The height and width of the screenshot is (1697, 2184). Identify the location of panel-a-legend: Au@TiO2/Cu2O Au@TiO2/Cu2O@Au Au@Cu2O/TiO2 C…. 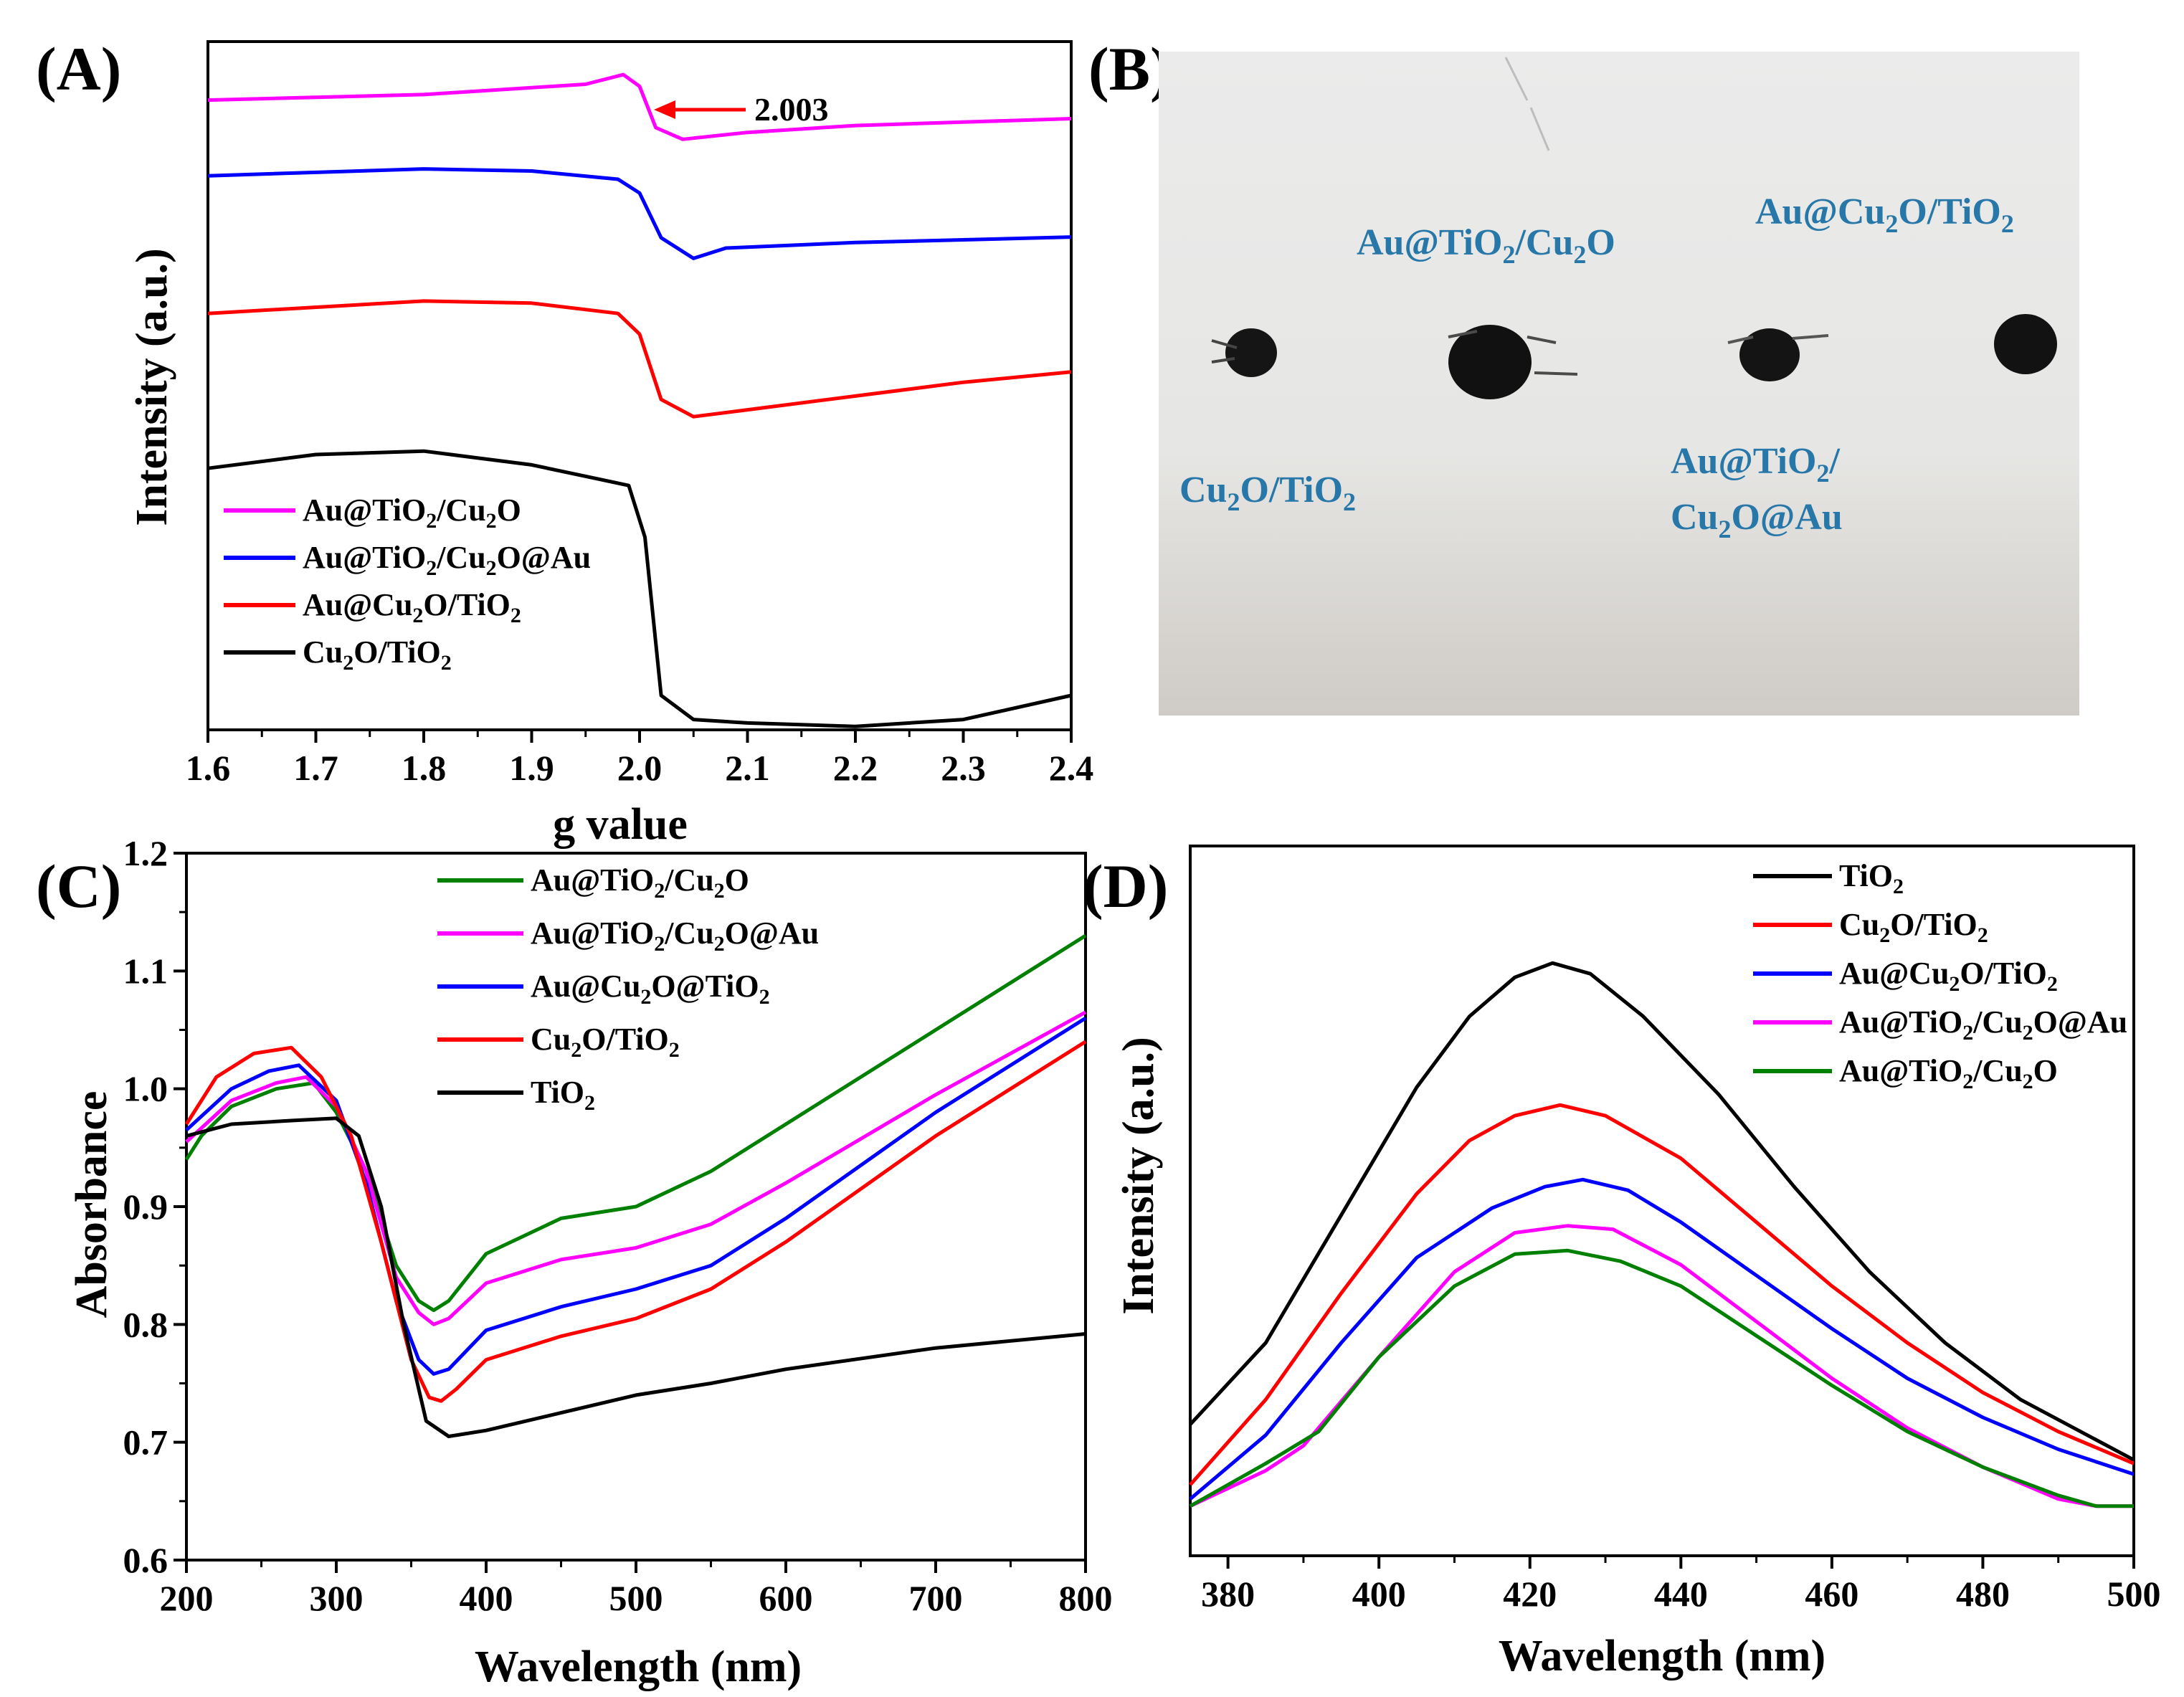
(408, 584).